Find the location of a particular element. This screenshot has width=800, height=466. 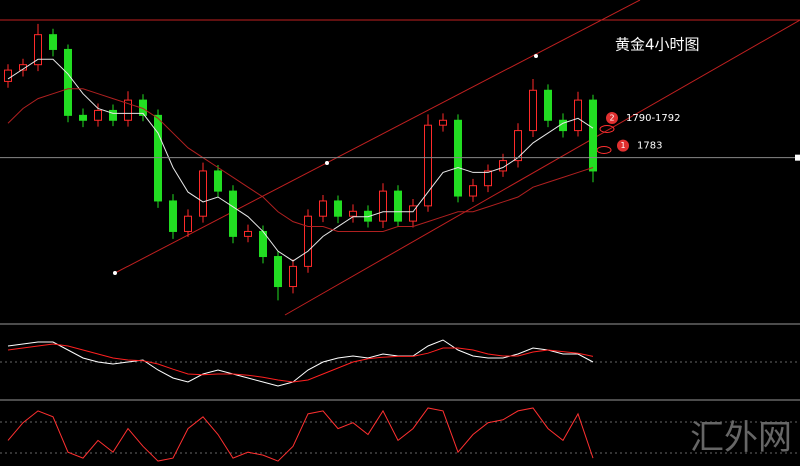

level-label: 1783 is located at coordinates (649, 146).